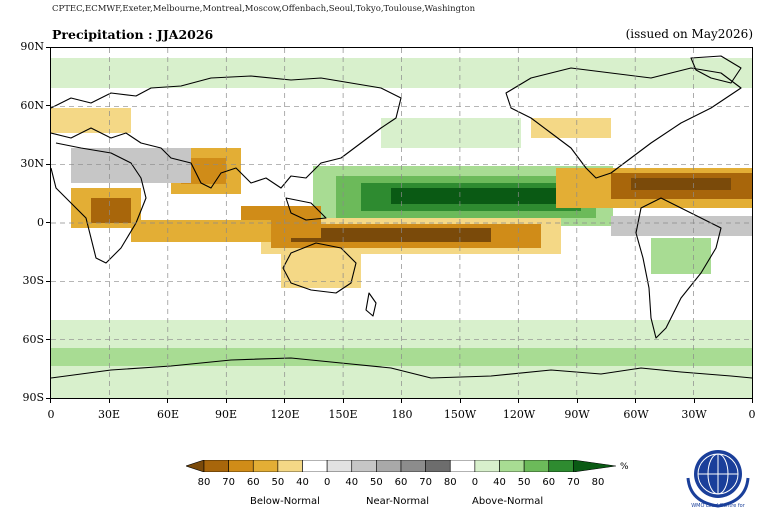  What do you see at coordinates (571, 128) in the screenshot?
I see `field-na-dry` at bounding box center [571, 128].